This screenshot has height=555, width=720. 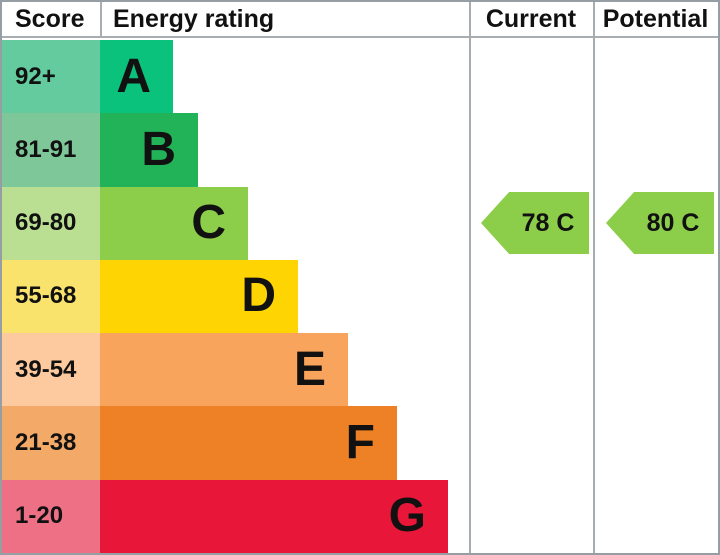 What do you see at coordinates (360, 20) in the screenshot?
I see `table-header: Score Energy rating Current Potential` at bounding box center [360, 20].